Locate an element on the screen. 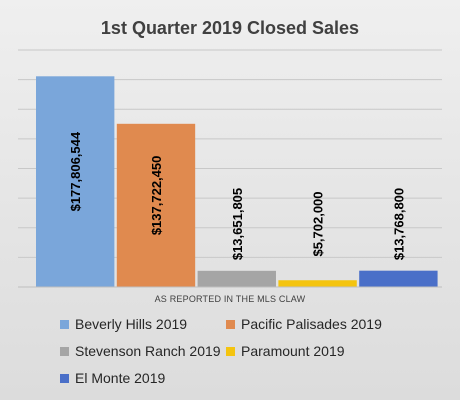  legend-label: Beverly Hills 2019 is located at coordinates (131, 324).